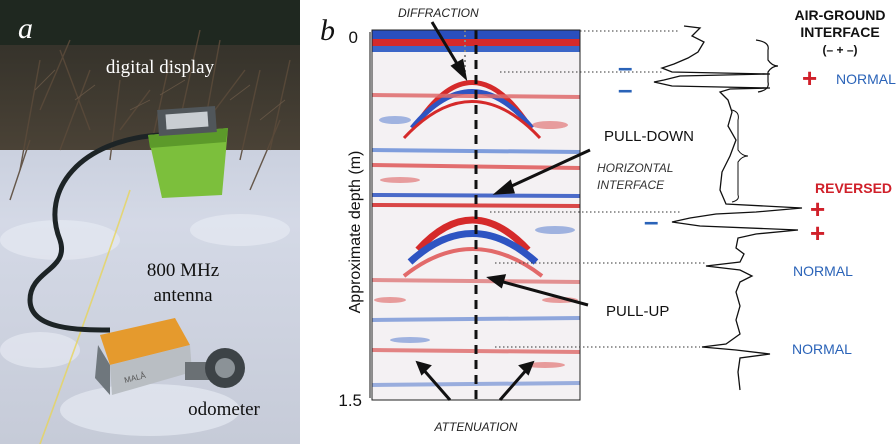 The width and height of the screenshot is (896, 444). I want to click on digital-display-label: digital display, so click(160, 67).